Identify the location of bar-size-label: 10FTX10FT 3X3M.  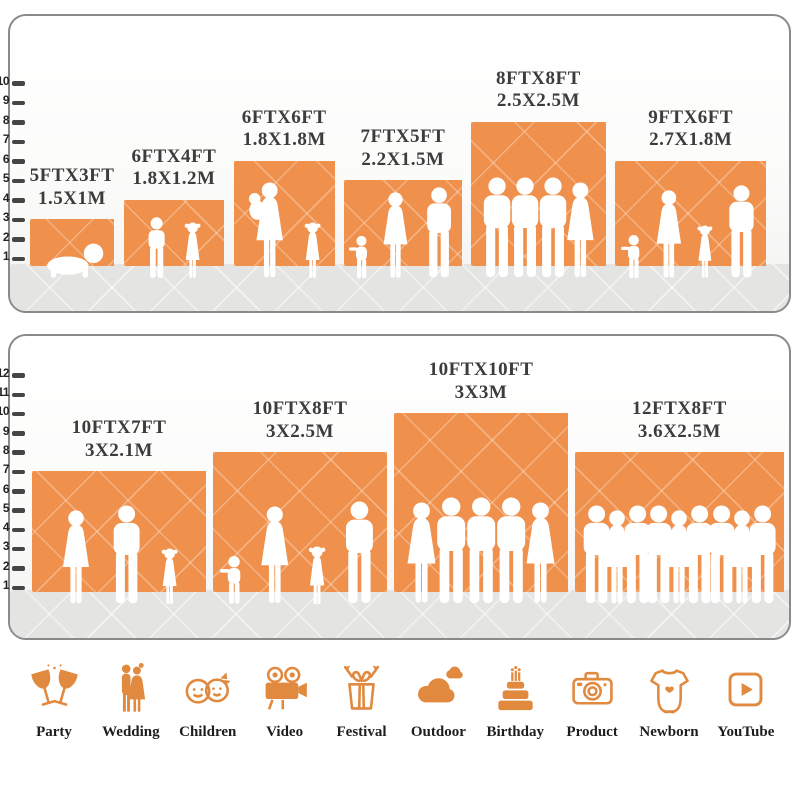
(481, 382).